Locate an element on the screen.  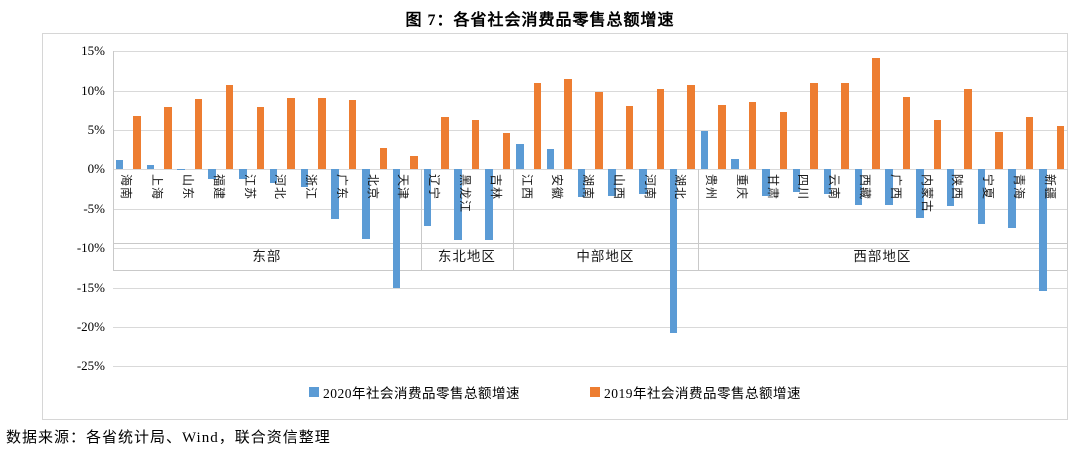
y-axis-tick-label: -15% is located at coordinates (90, 287).